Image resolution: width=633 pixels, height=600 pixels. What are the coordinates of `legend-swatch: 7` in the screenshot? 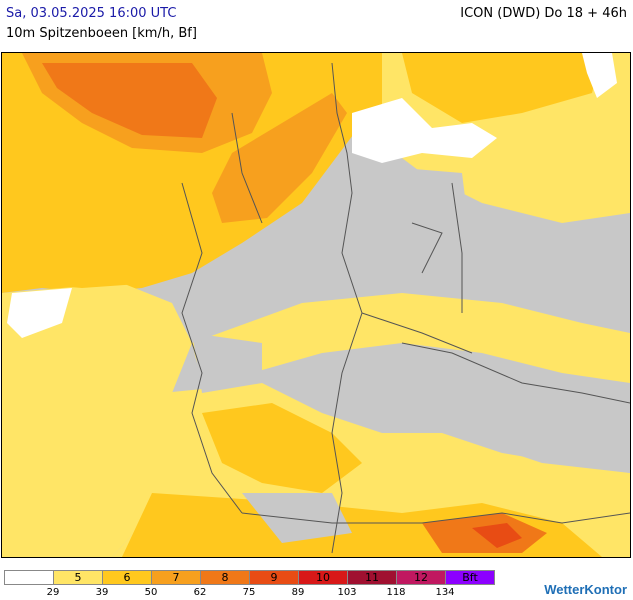 It's located at (176, 577).